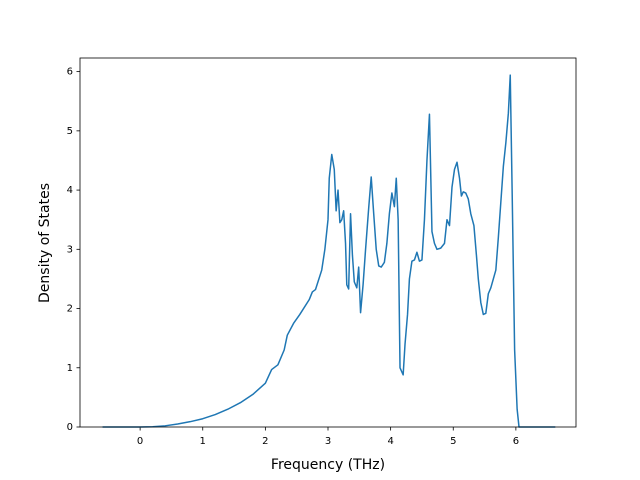 The image size is (640, 480). I want to click on x-axis-label: Frequency (THz), so click(328, 465).